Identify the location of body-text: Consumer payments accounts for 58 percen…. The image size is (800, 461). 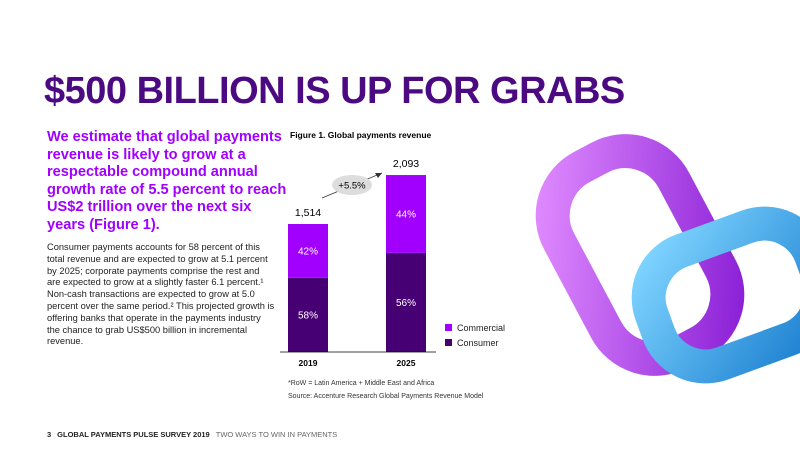
(161, 294).